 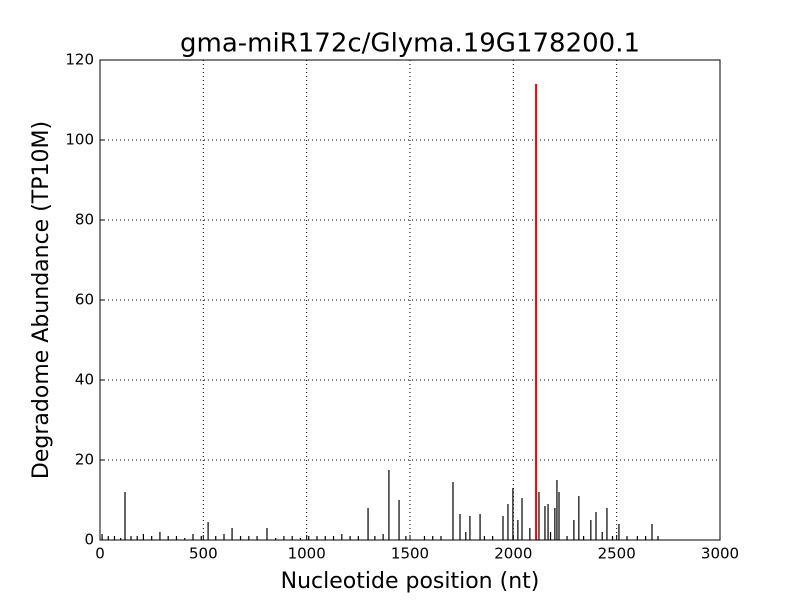 I want to click on x-tick-label: 2000, so click(x=513, y=554).